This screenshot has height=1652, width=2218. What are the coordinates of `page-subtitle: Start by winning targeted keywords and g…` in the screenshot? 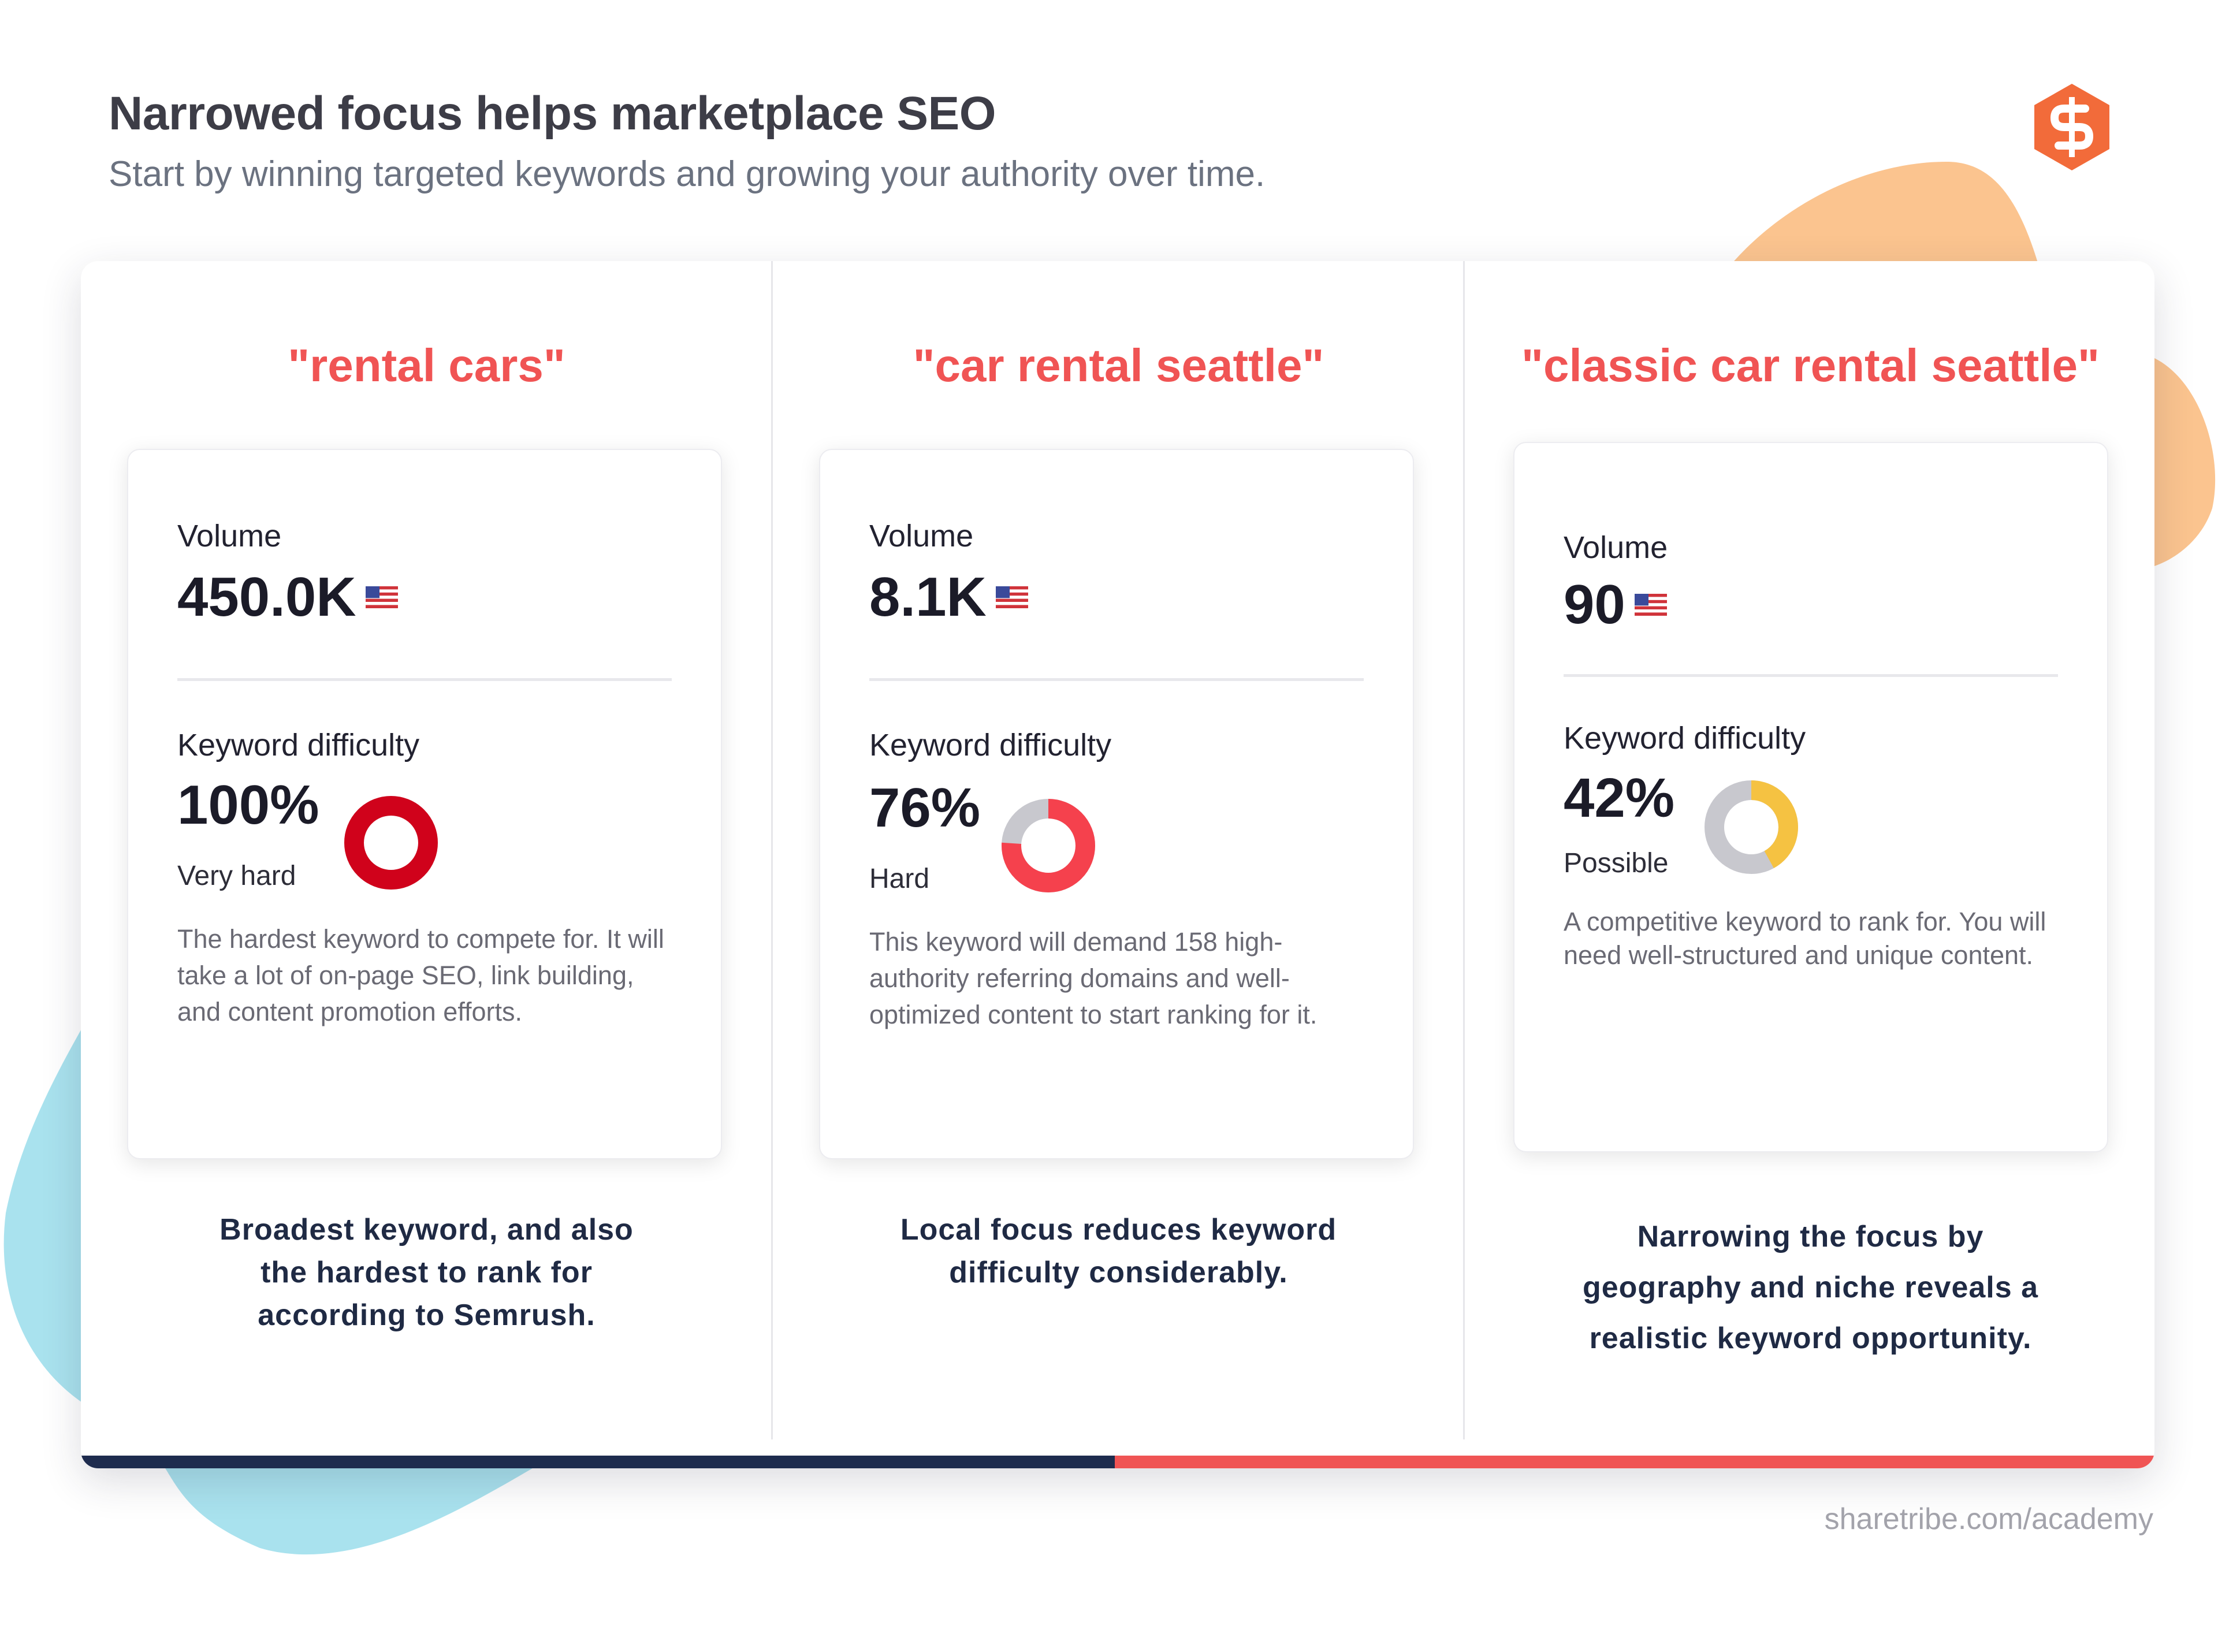 It's located at (688, 174).